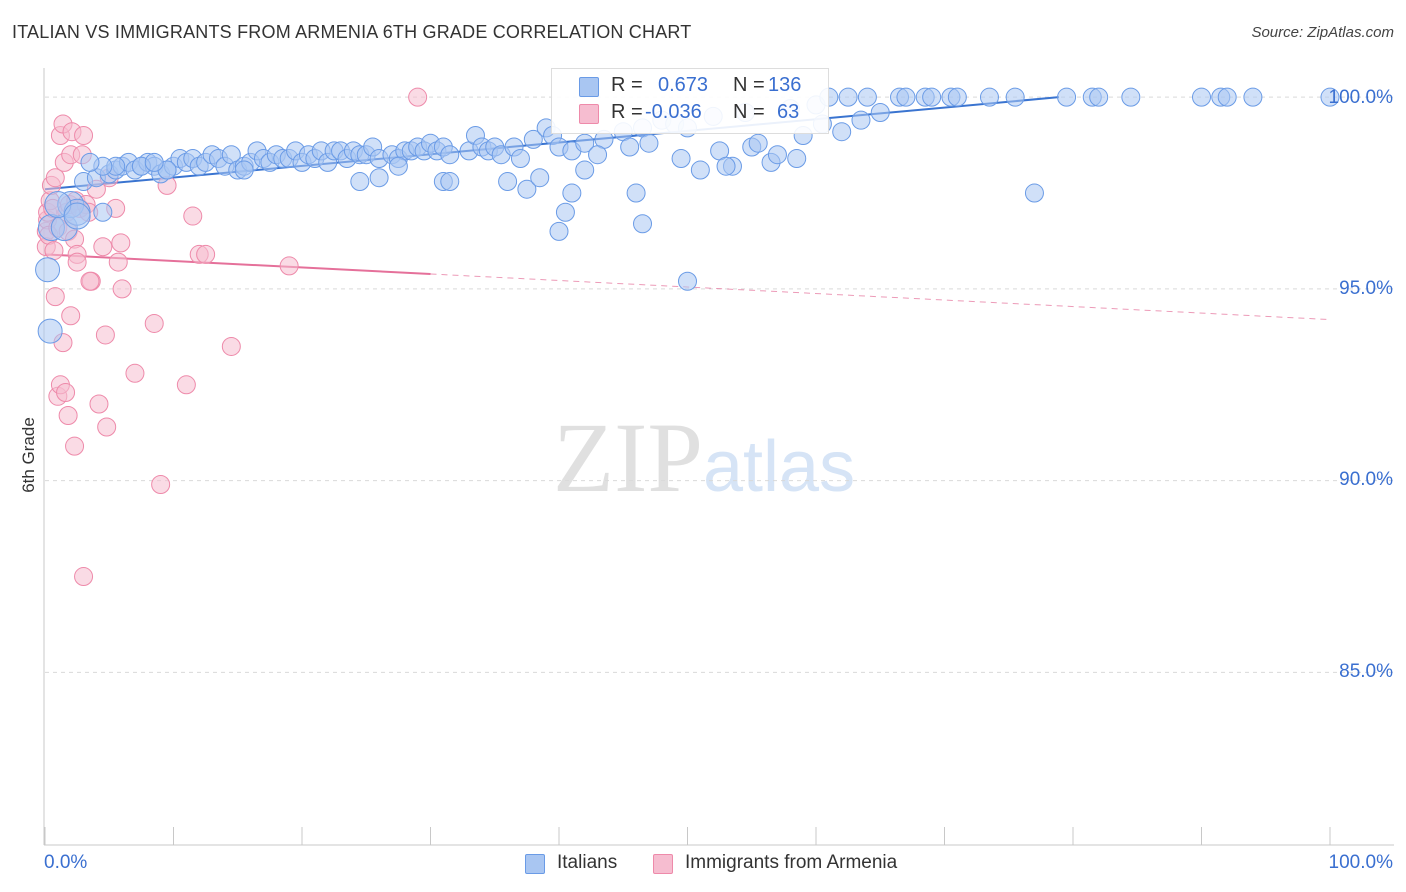 The image size is (1406, 892). Describe the element at coordinates (627, 85) in the screenshot. I see `r-label: R =` at that location.